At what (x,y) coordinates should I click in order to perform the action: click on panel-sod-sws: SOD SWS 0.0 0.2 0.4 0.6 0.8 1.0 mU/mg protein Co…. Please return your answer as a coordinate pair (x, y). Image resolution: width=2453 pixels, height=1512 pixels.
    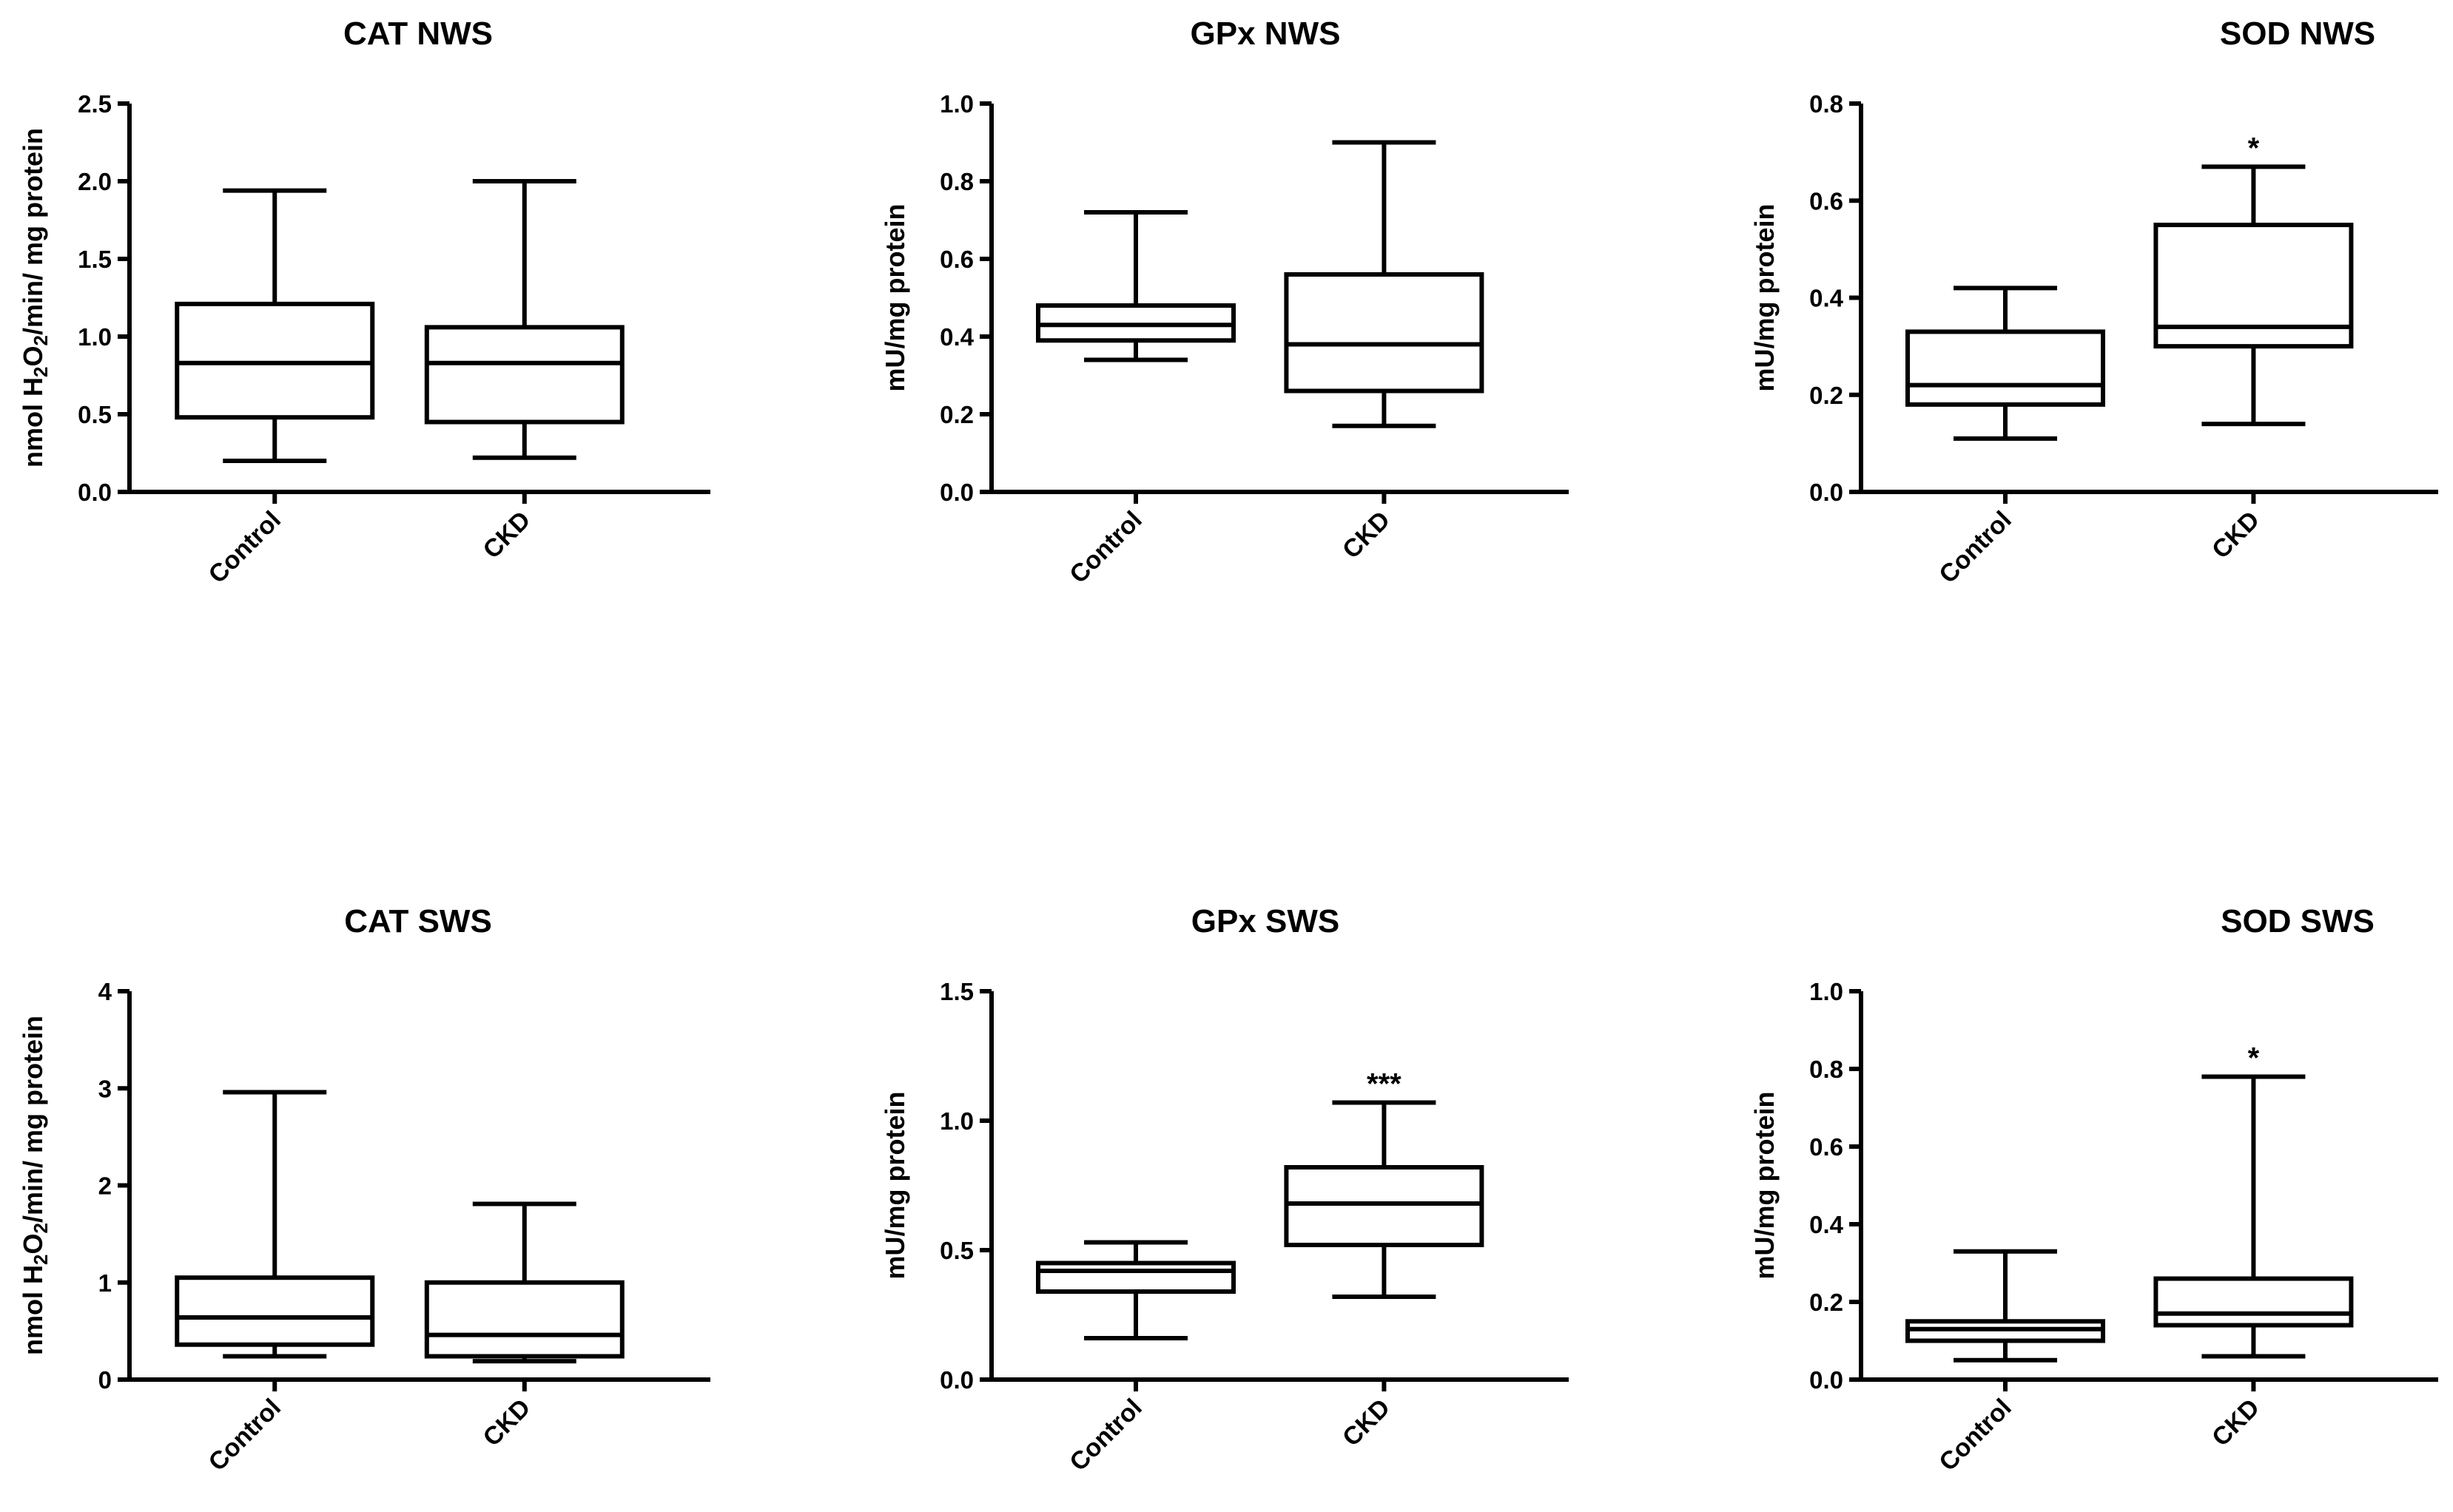
    Looking at the image, I should click on (2093, 1189).